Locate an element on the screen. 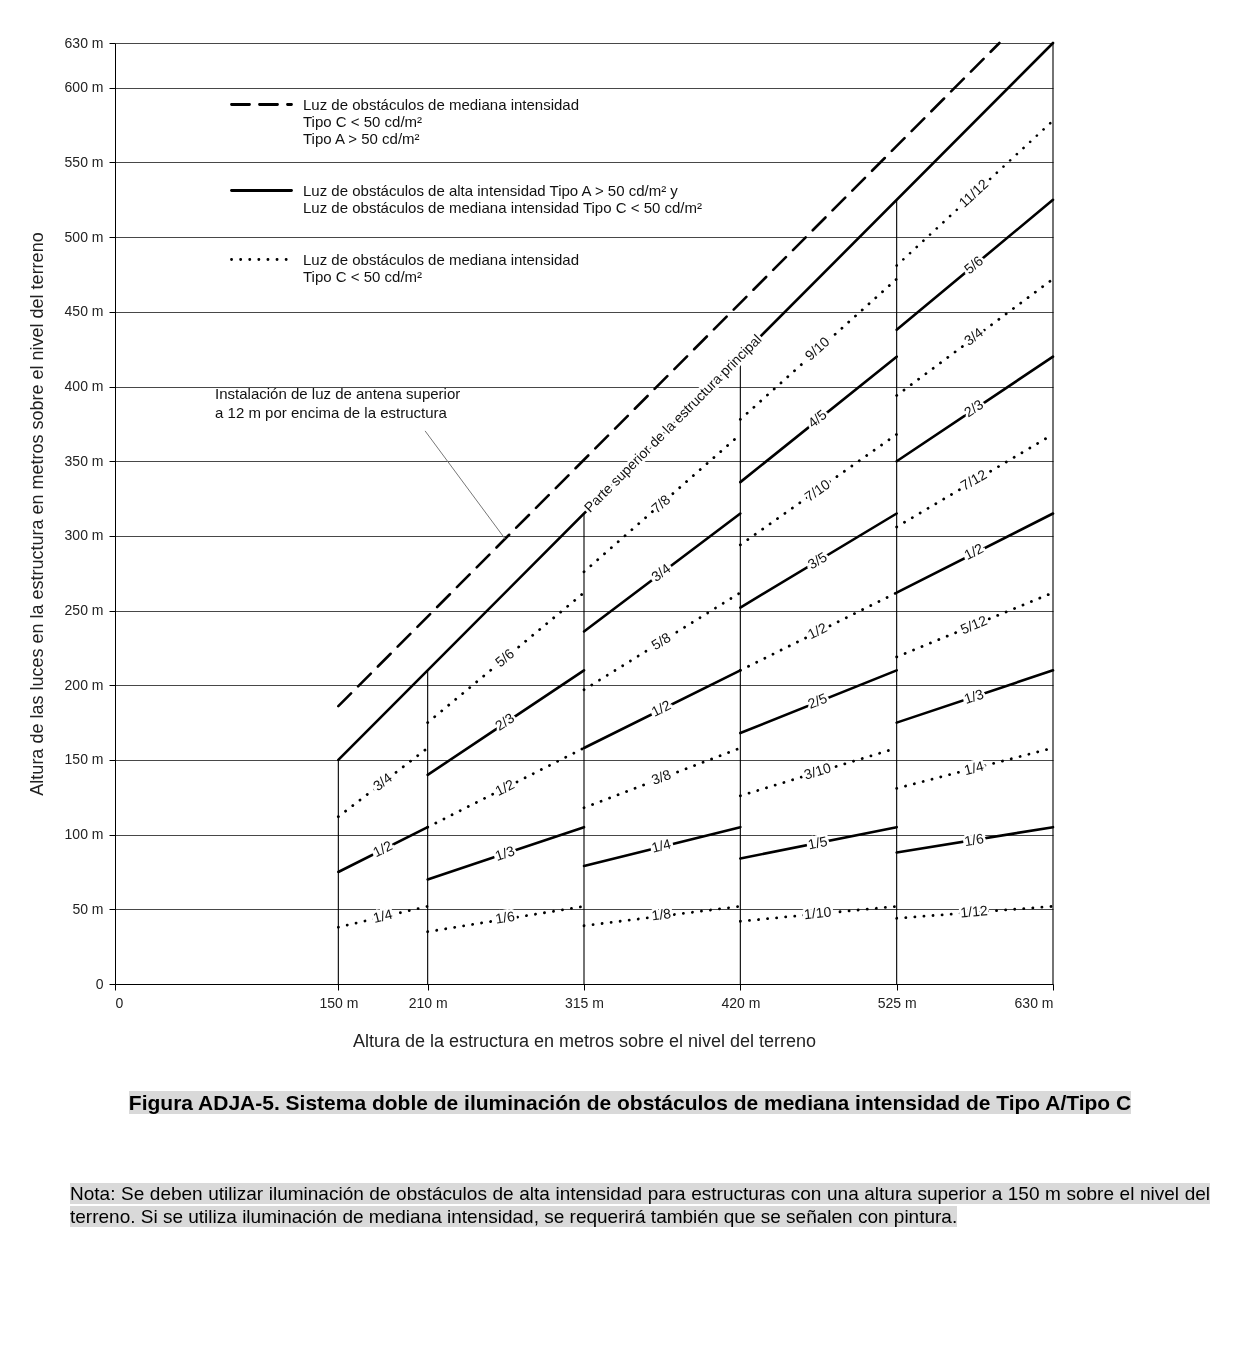 The image size is (1250, 1346). y-tick-label: 600 m is located at coordinates (84, 87).